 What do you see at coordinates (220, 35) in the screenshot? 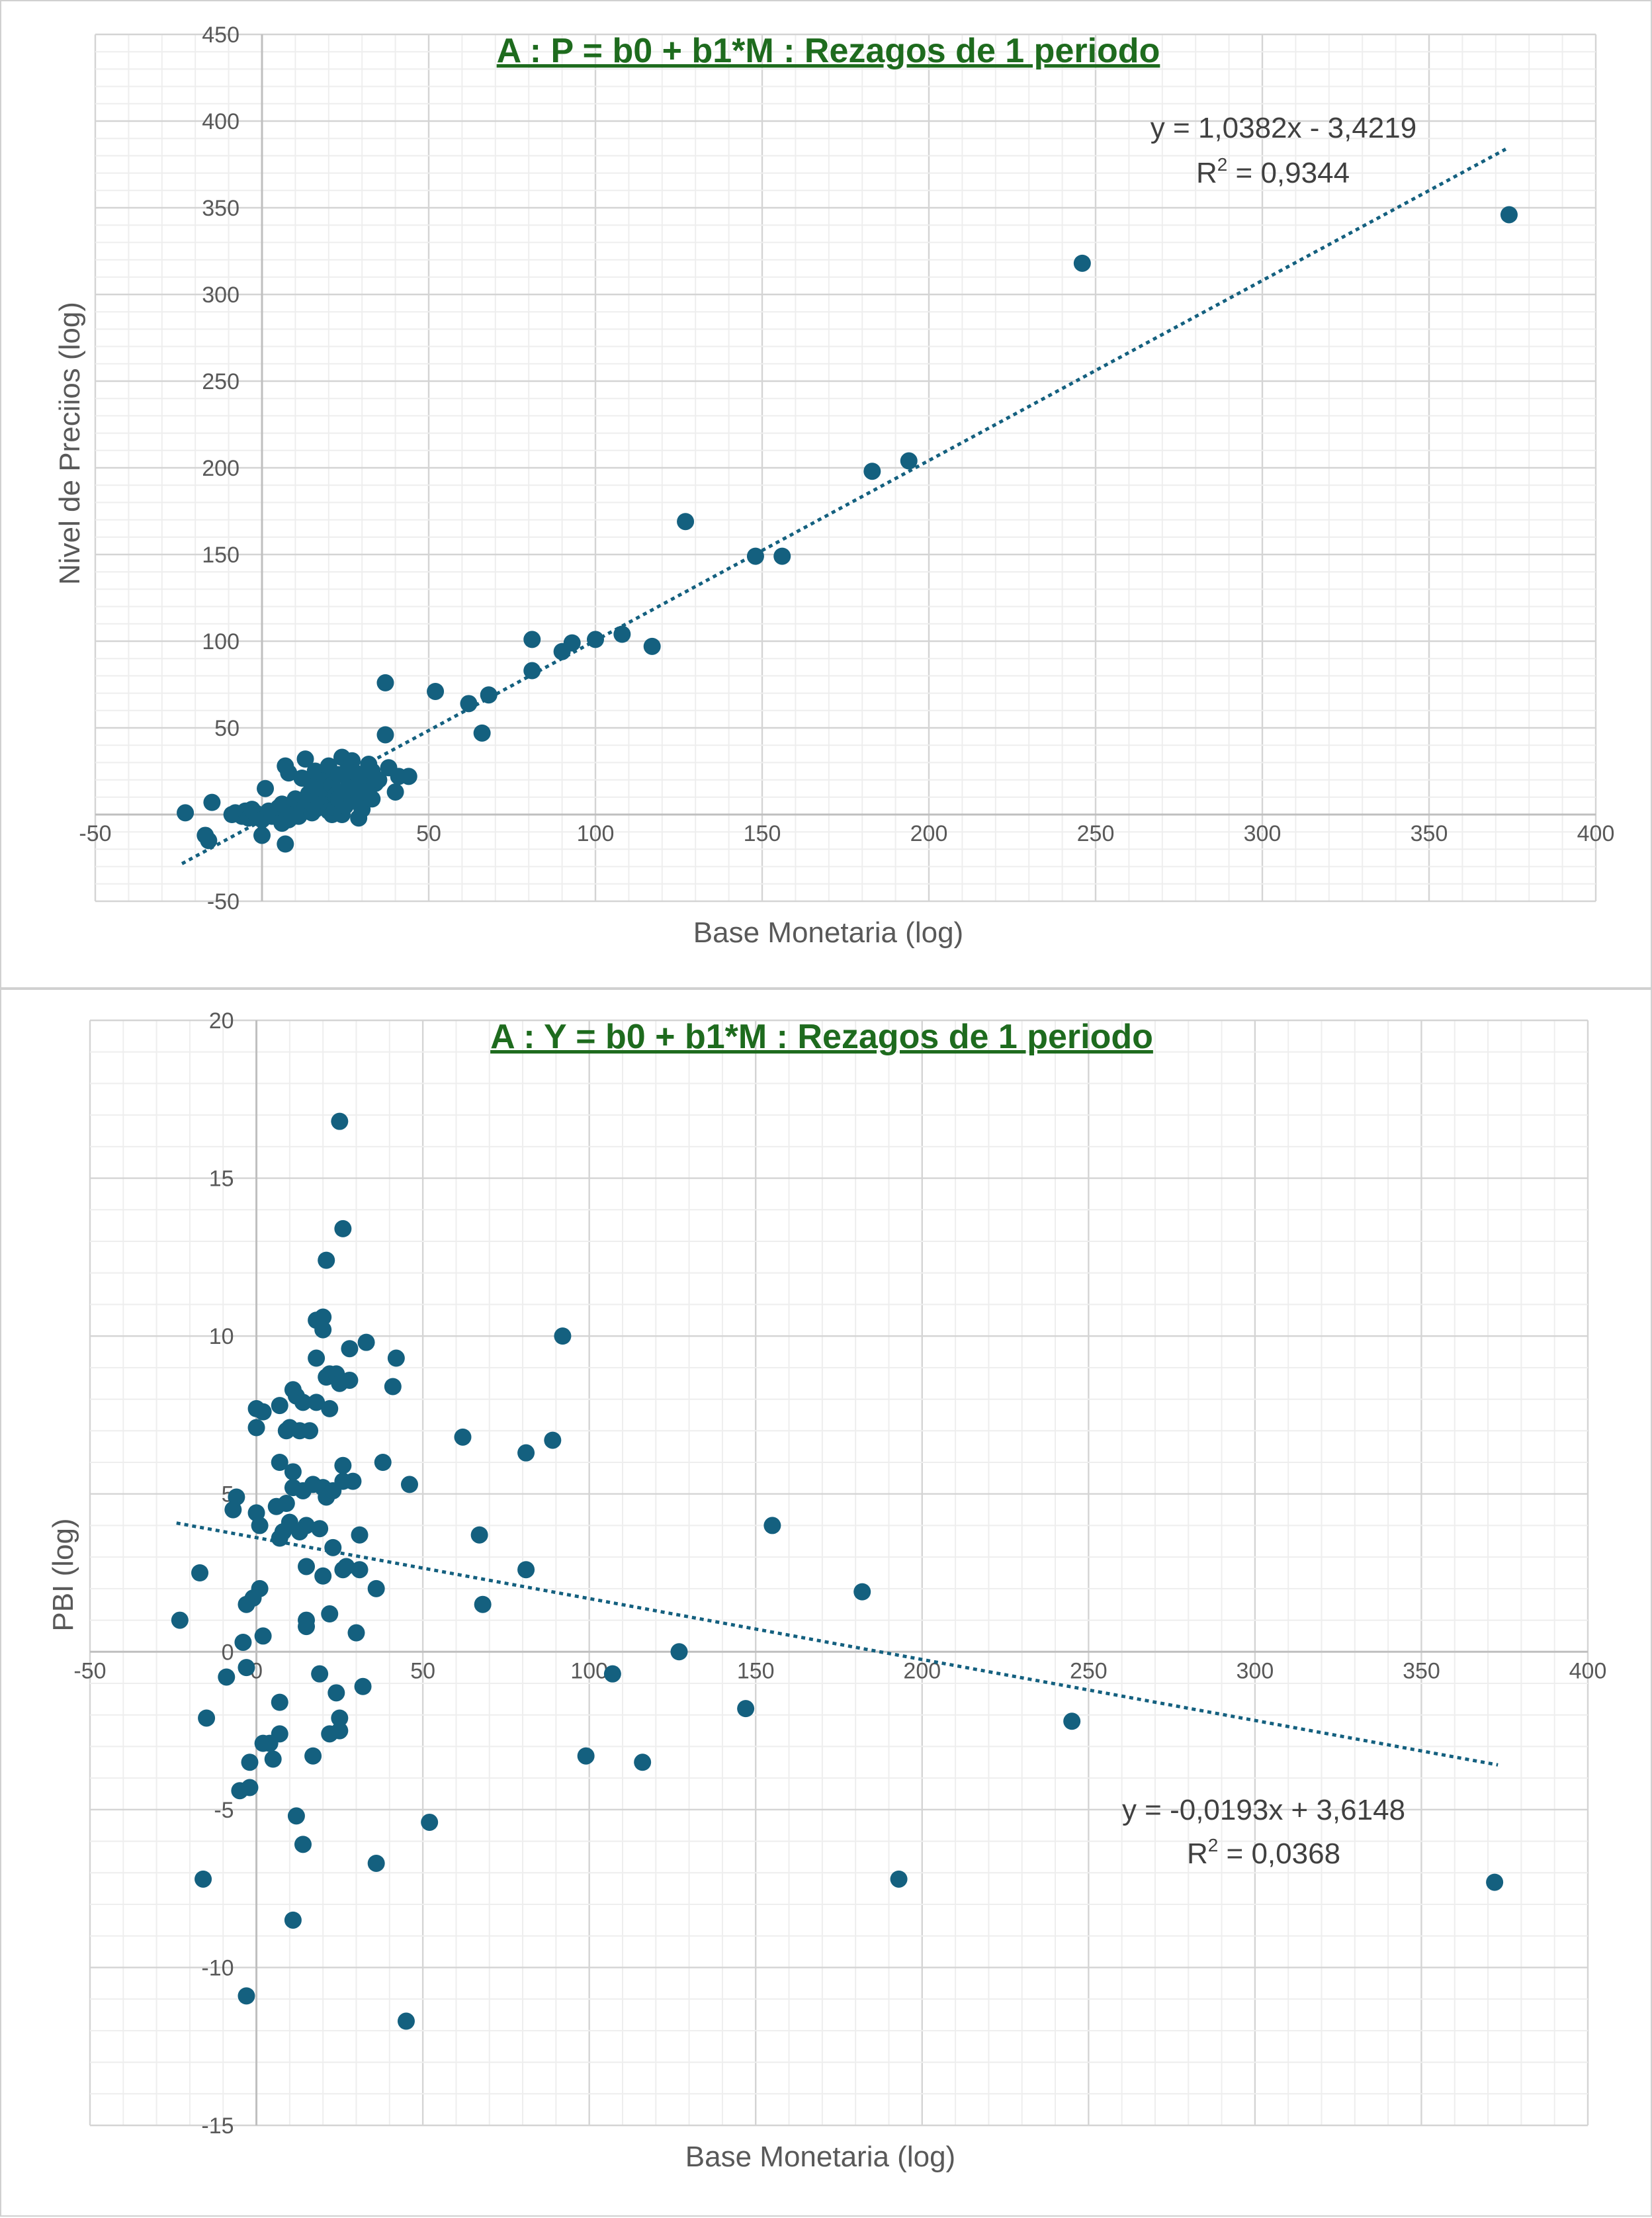
I see `y-tick-label: 450` at bounding box center [220, 35].